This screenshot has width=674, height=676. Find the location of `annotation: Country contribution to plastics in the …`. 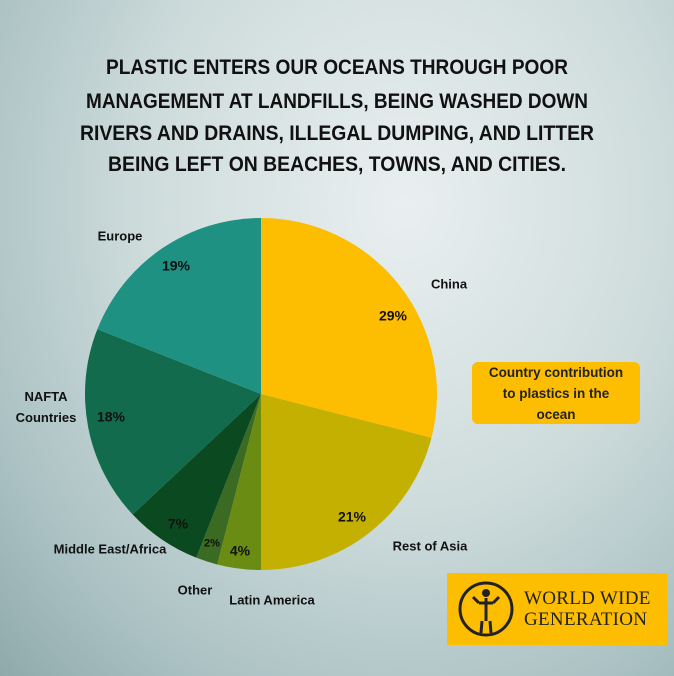

annotation: Country contribution to plastics in the … is located at coordinates (556, 393).